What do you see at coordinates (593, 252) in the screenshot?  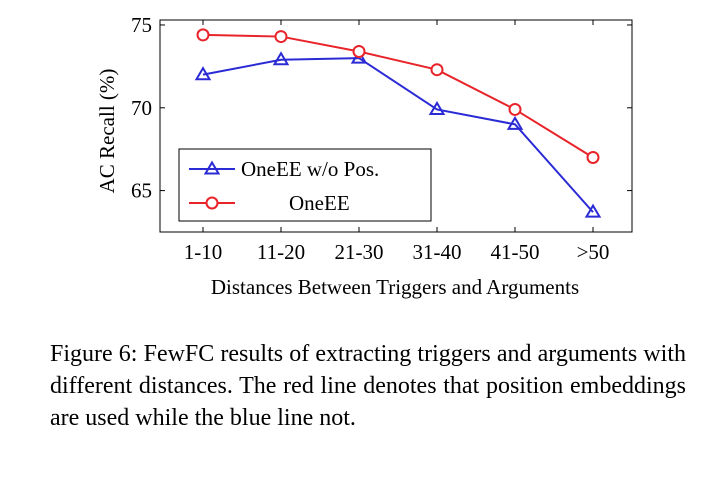 I see `x-tick-label: >50` at bounding box center [593, 252].